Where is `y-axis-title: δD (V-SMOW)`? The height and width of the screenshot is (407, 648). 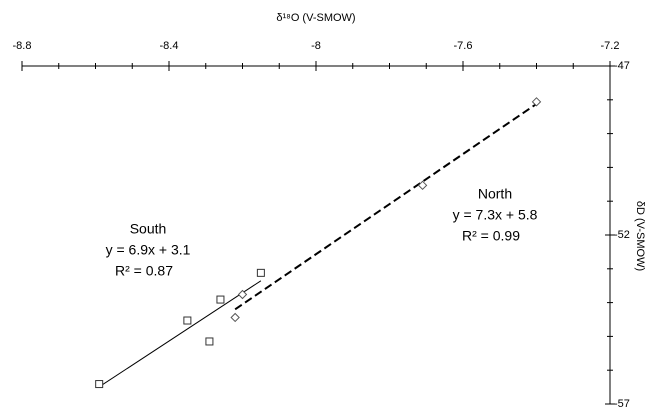
y-axis-title: δD (V-SMOW) is located at coordinates (640, 236).